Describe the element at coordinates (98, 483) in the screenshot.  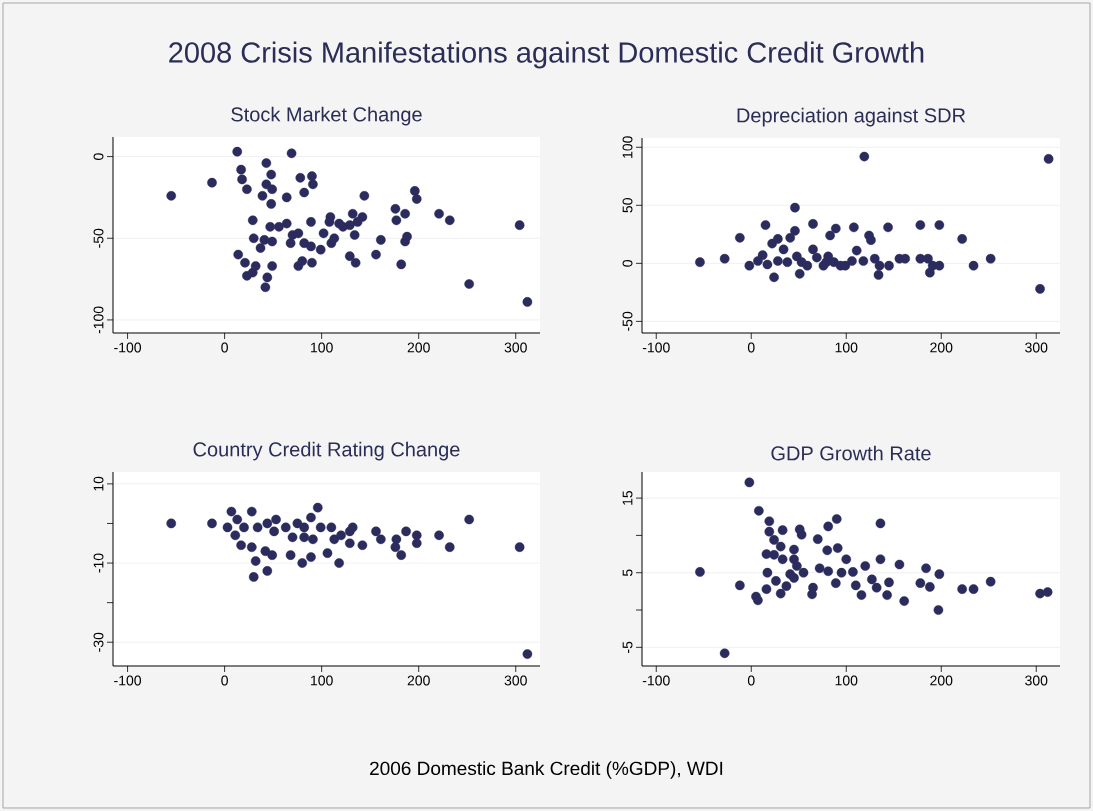
I see `y-tick-label: 10` at that location.